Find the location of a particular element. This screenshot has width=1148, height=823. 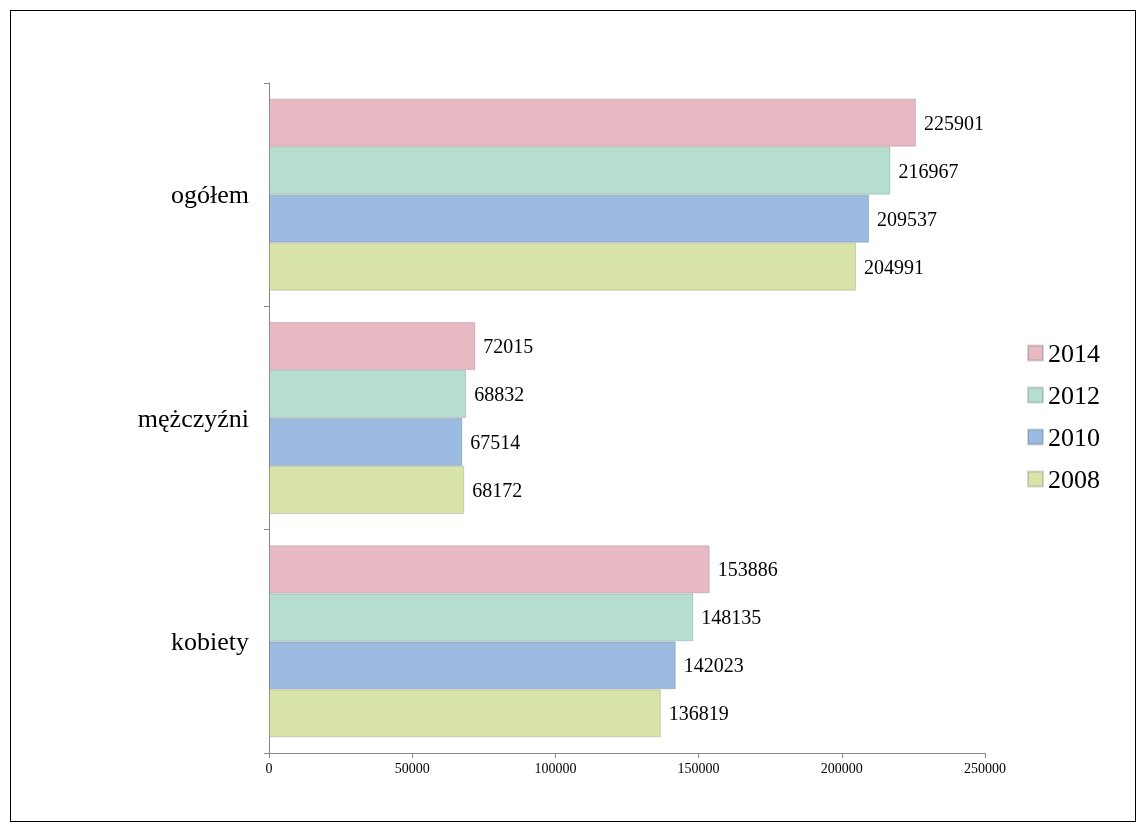

x-tick-label: 150000 is located at coordinates (698, 768).